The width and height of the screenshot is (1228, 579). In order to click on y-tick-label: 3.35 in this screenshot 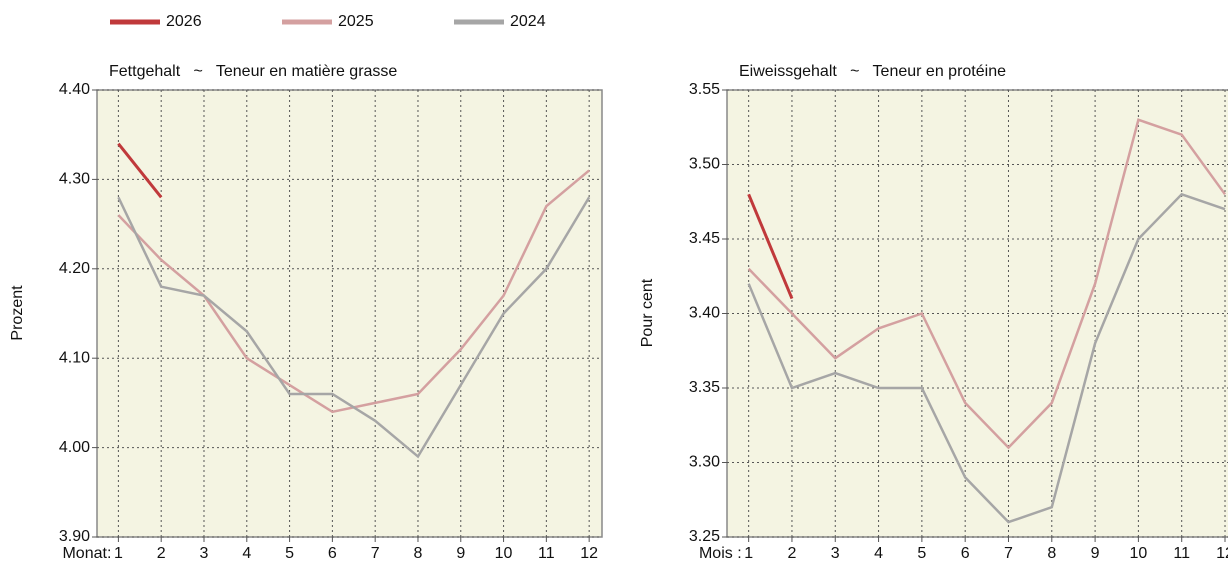, I will do `click(704, 387)`.